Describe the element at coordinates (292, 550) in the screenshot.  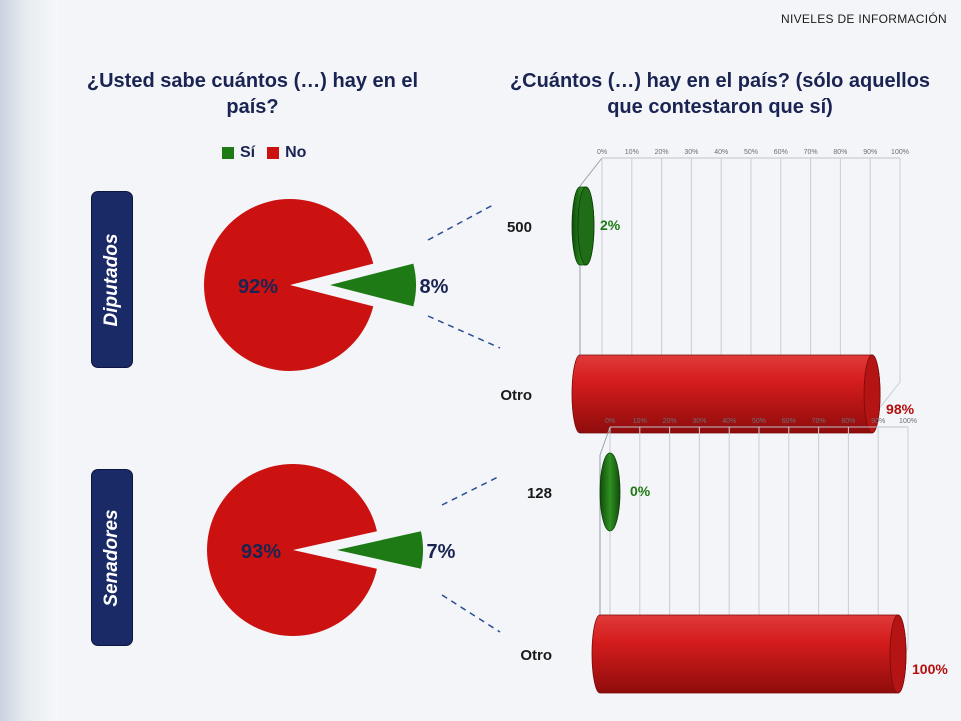
I see `pie-senadores-slice-no` at that location.